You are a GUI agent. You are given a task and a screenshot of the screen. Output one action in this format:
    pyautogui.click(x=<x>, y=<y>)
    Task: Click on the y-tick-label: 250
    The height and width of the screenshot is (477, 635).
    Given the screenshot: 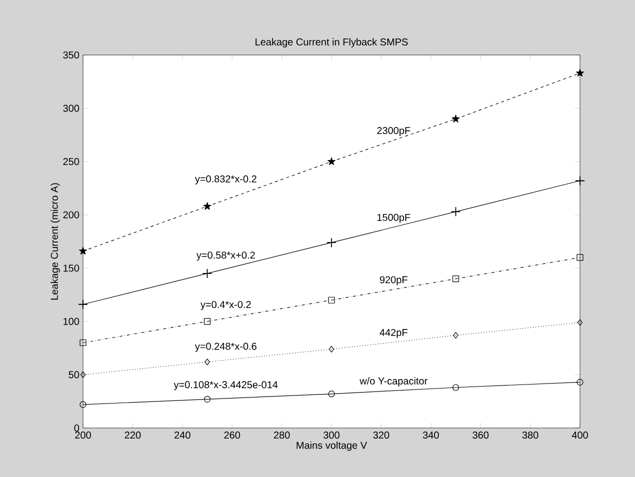 What is the action you would take?
    pyautogui.click(x=71, y=162)
    